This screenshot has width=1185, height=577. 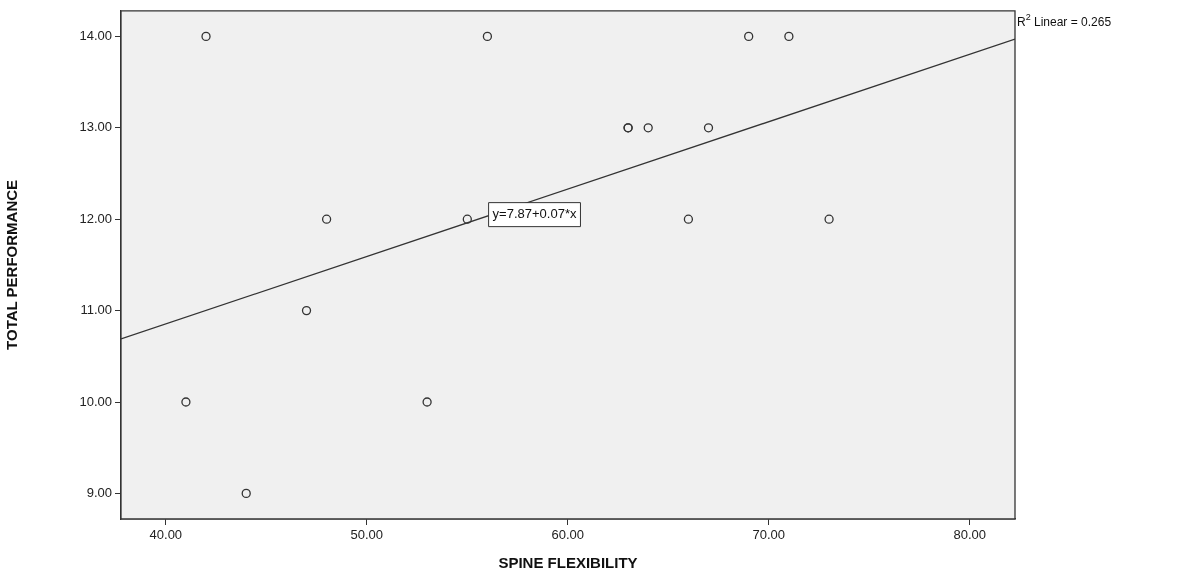 What do you see at coordinates (534, 214) in the screenshot?
I see `annotation: y=7.87+0.07*x` at bounding box center [534, 214].